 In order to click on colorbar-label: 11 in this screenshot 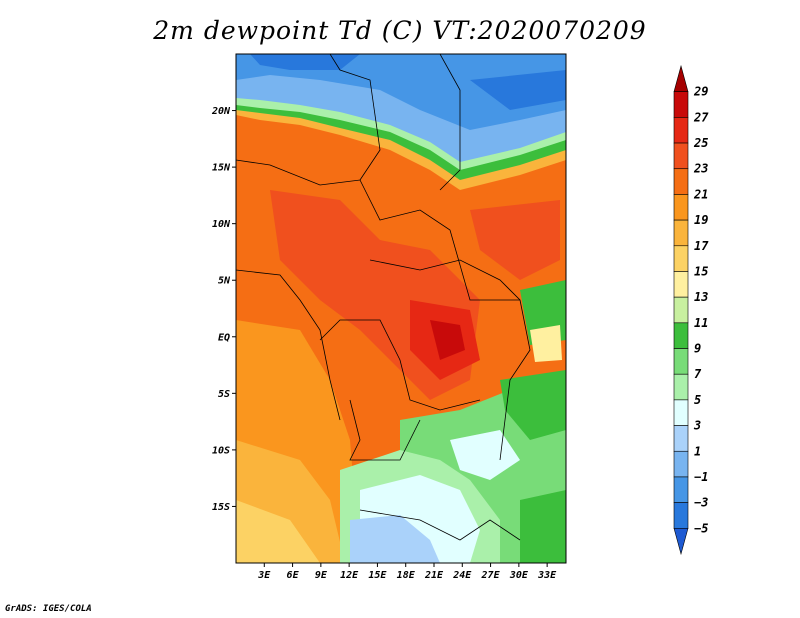, I will do `click(701, 323)`.